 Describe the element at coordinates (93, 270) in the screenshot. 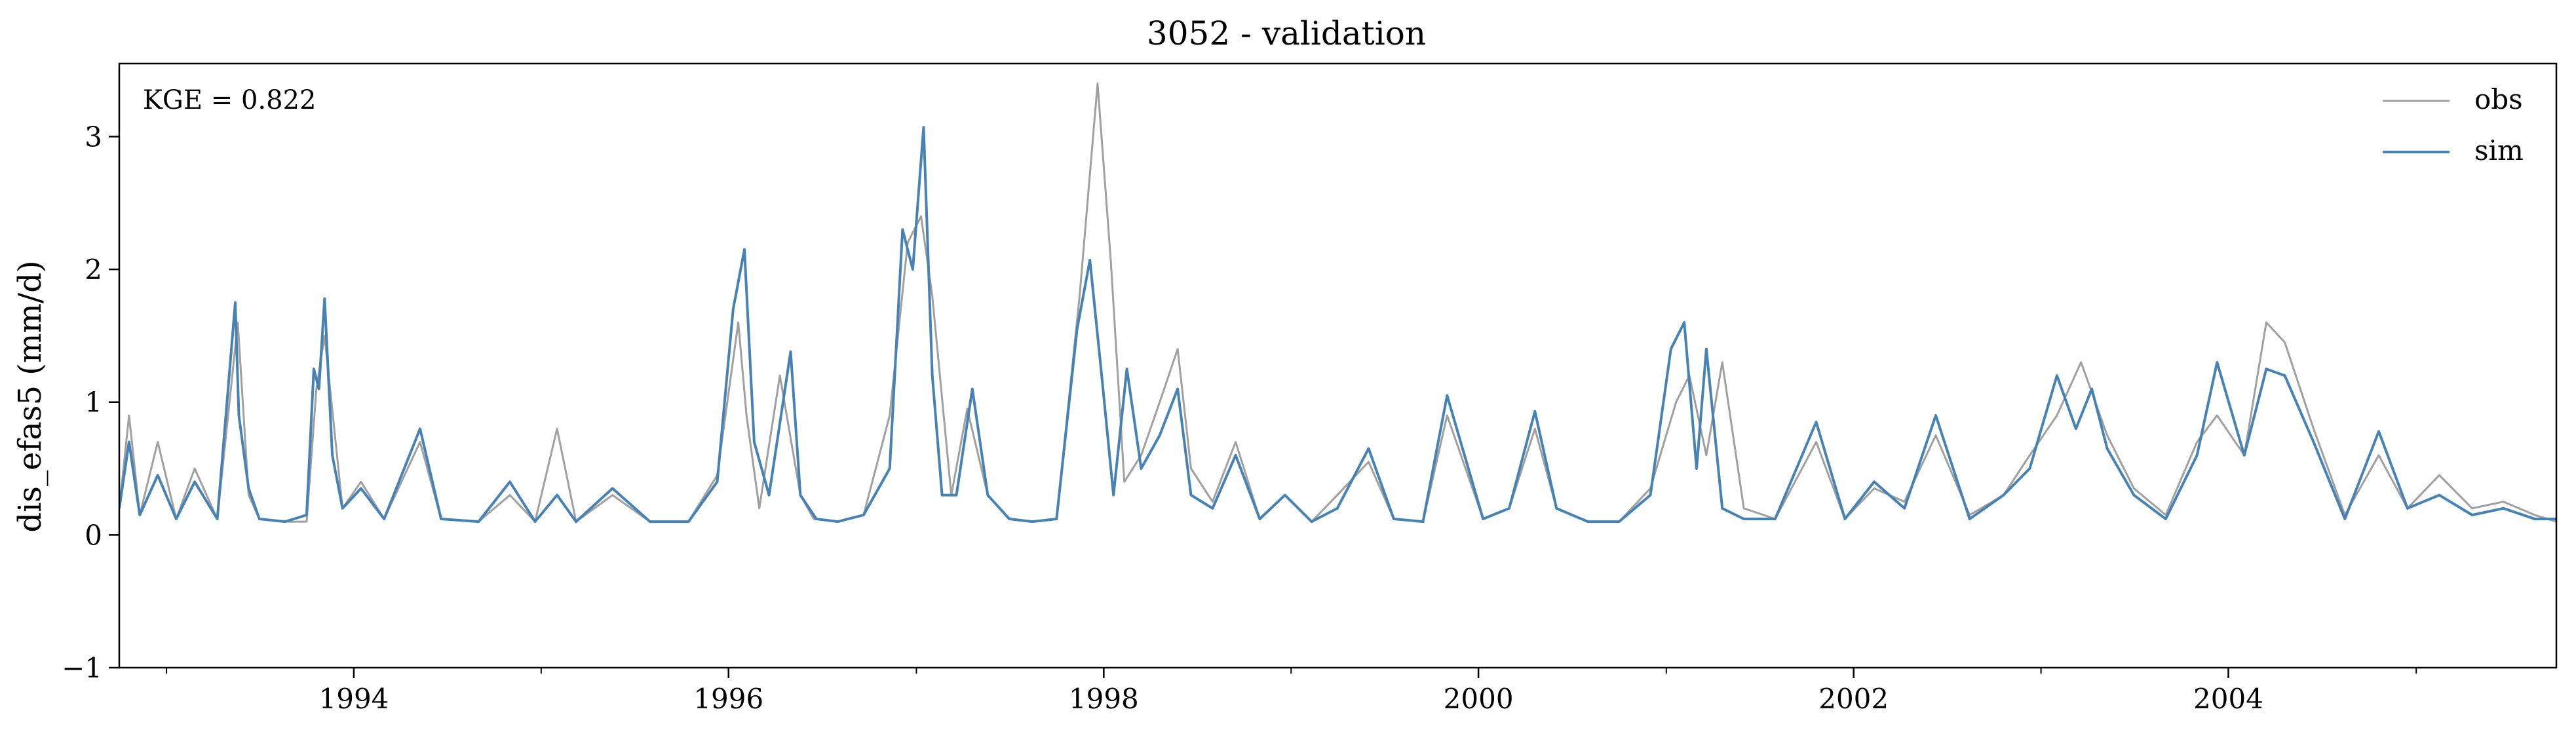

I see `y-tick-label: 2` at that location.